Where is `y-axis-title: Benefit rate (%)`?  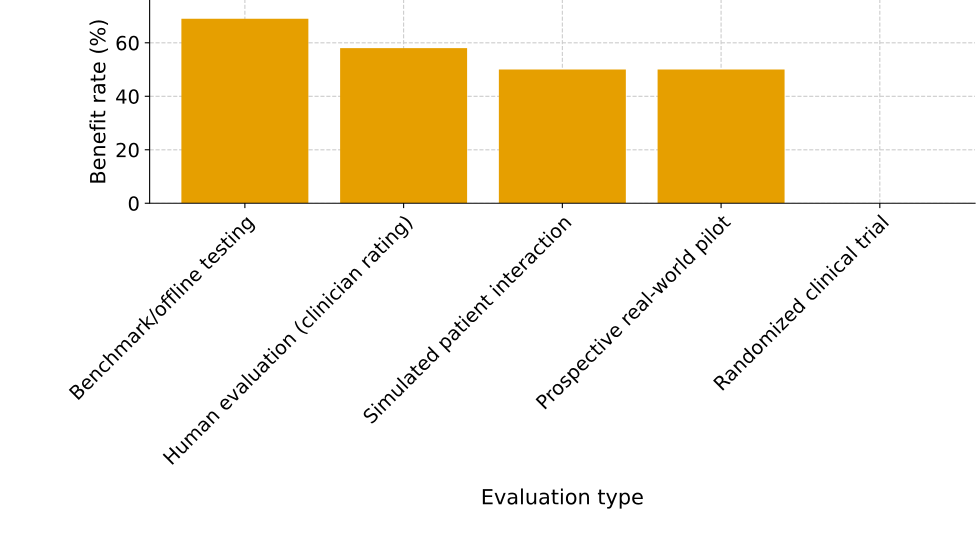 y-axis-title: Benefit rate (%) is located at coordinates (98, 101).